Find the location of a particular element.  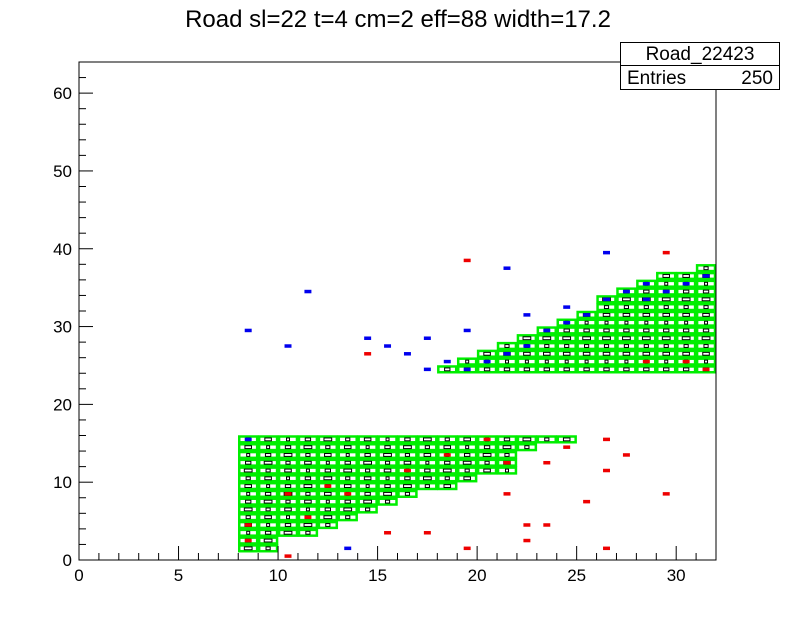

x-tick-label: 0 is located at coordinates (78, 575).